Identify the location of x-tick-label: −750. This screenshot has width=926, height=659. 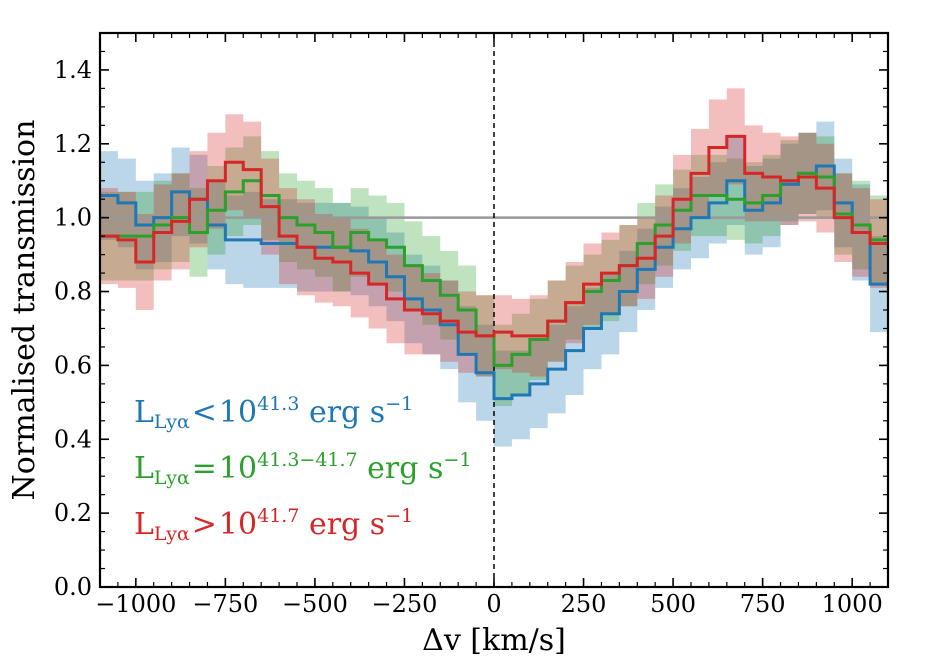
(225, 604).